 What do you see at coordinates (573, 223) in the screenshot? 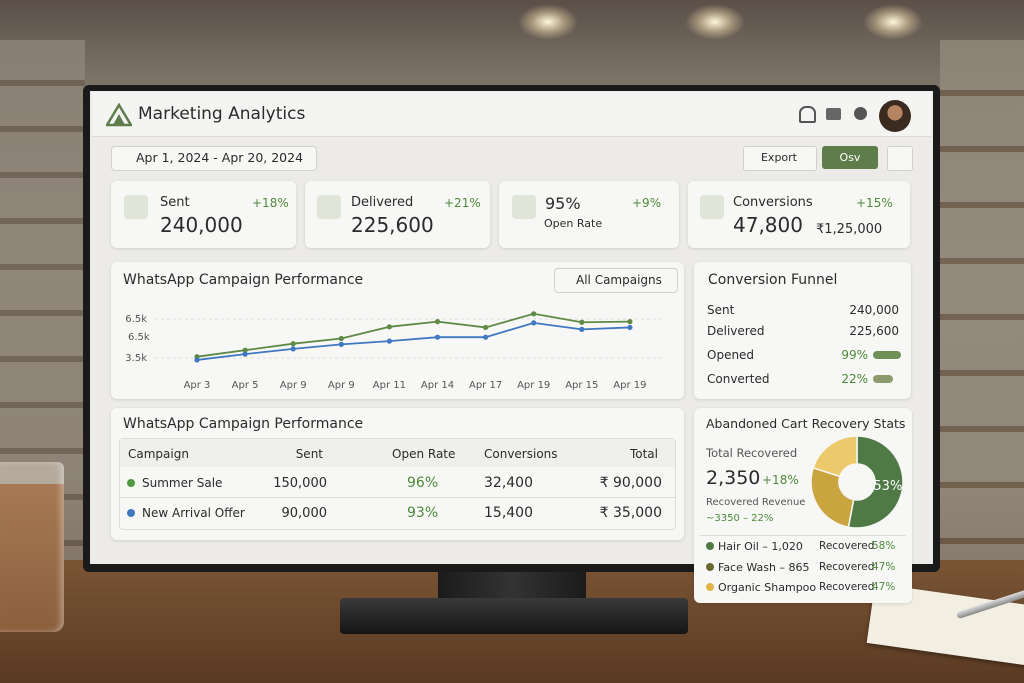
I see `kpi-sub: Open Rate` at bounding box center [573, 223].